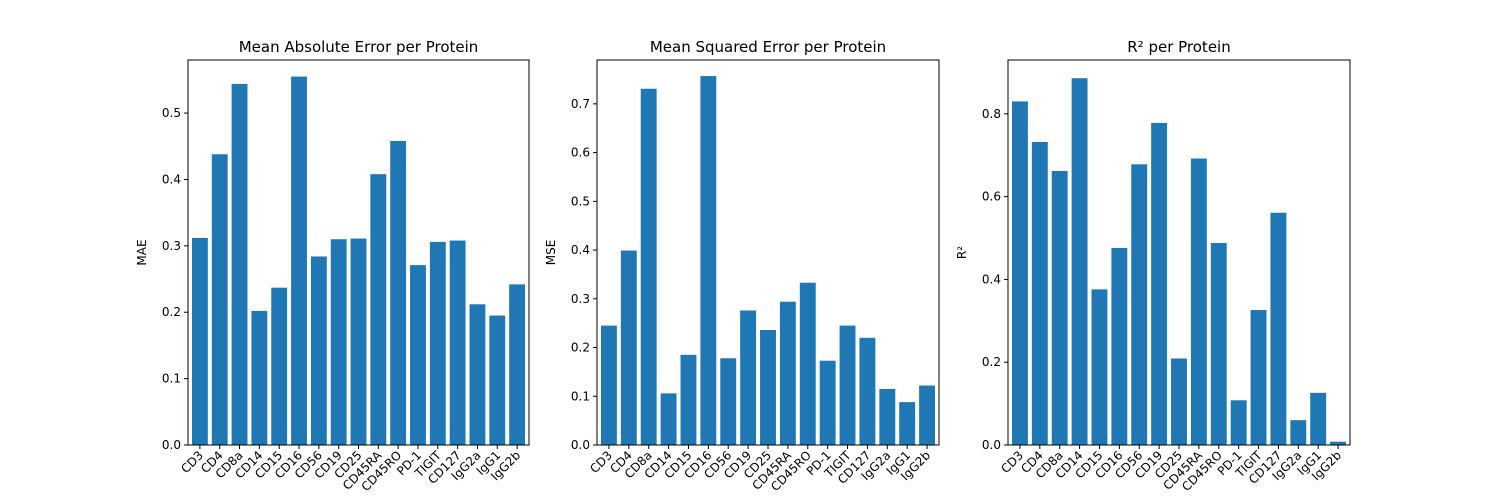 The height and width of the screenshot is (504, 1500). What do you see at coordinates (991, 114) in the screenshot?
I see `y-tick-label: 0.8` at bounding box center [991, 114].